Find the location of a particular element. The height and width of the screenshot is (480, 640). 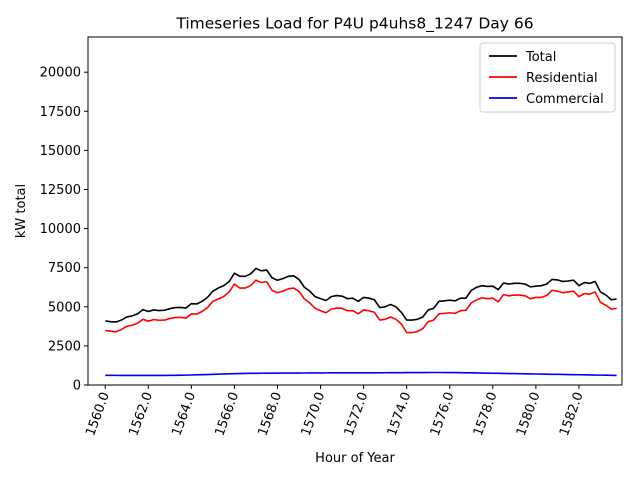

y-tick-label: 20000 is located at coordinates (60, 73).